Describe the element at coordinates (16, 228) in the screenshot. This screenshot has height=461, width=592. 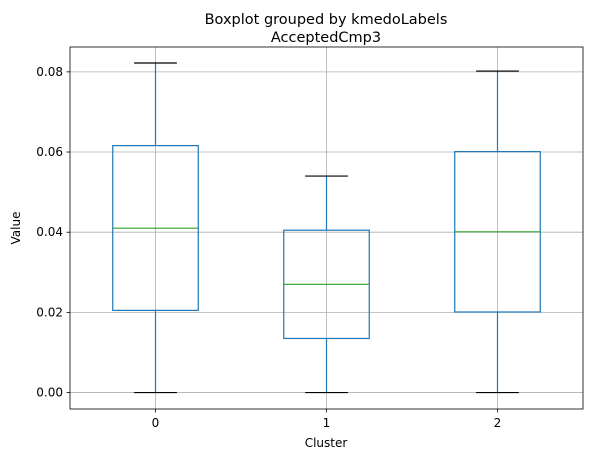
I see `y-axis-label: Value` at that location.